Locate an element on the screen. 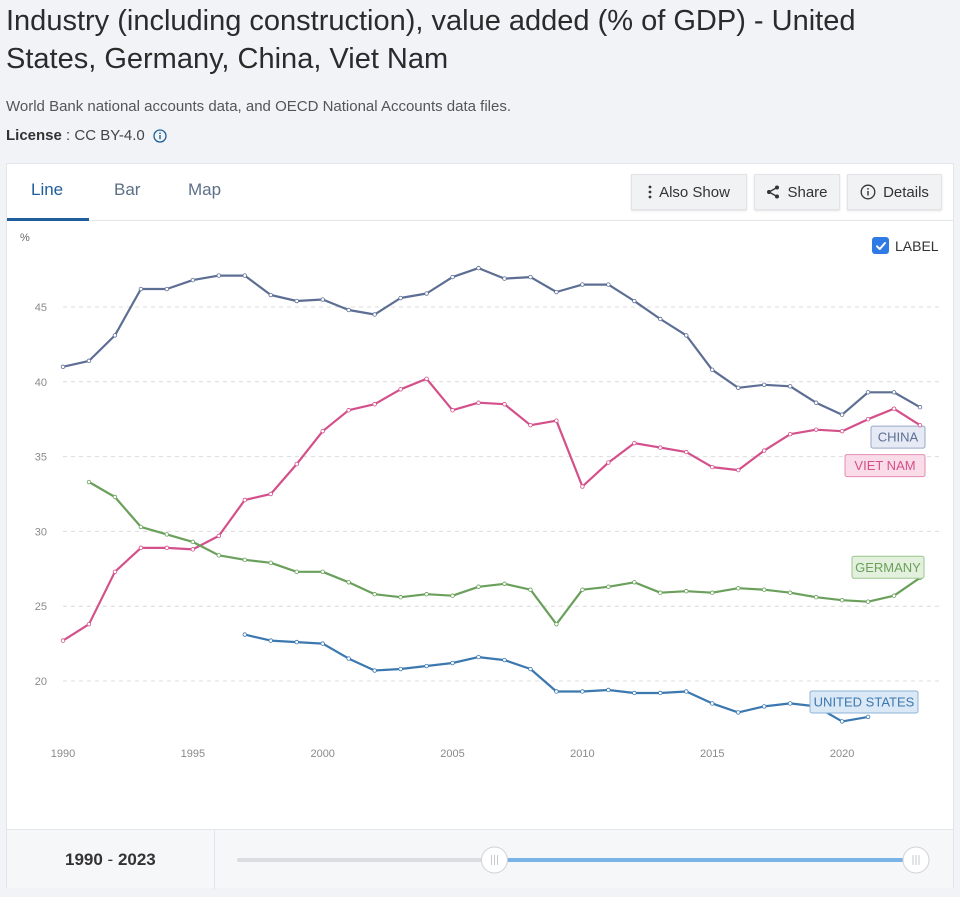  series-label-box-germany is located at coordinates (888, 567).